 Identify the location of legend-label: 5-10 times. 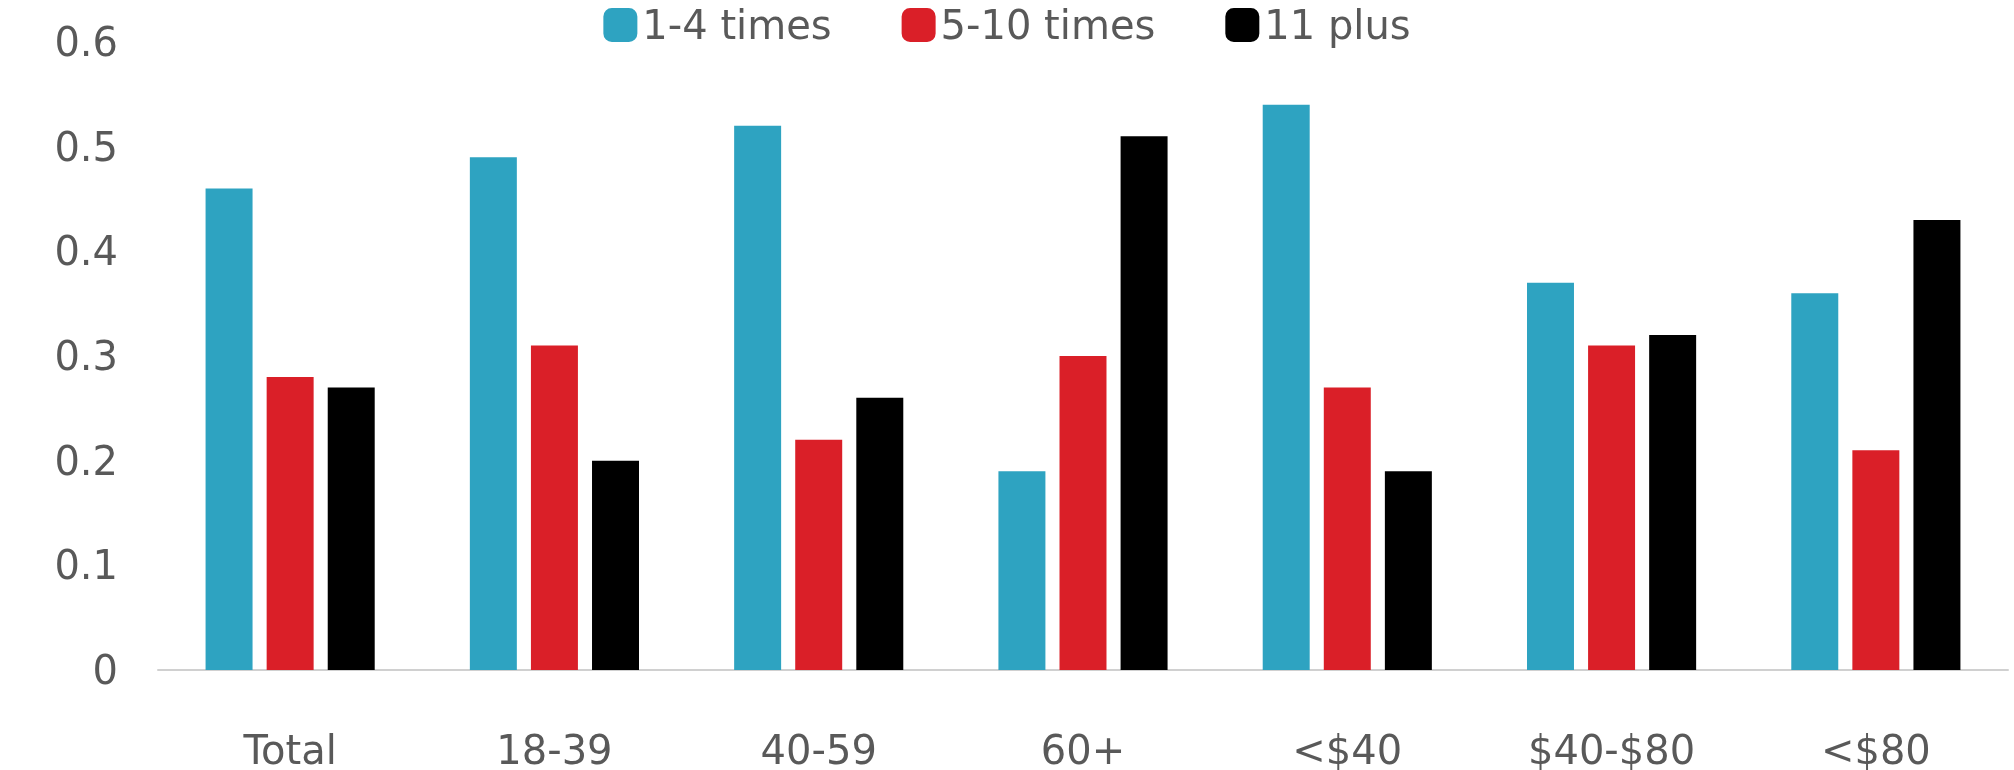
(1048, 25).